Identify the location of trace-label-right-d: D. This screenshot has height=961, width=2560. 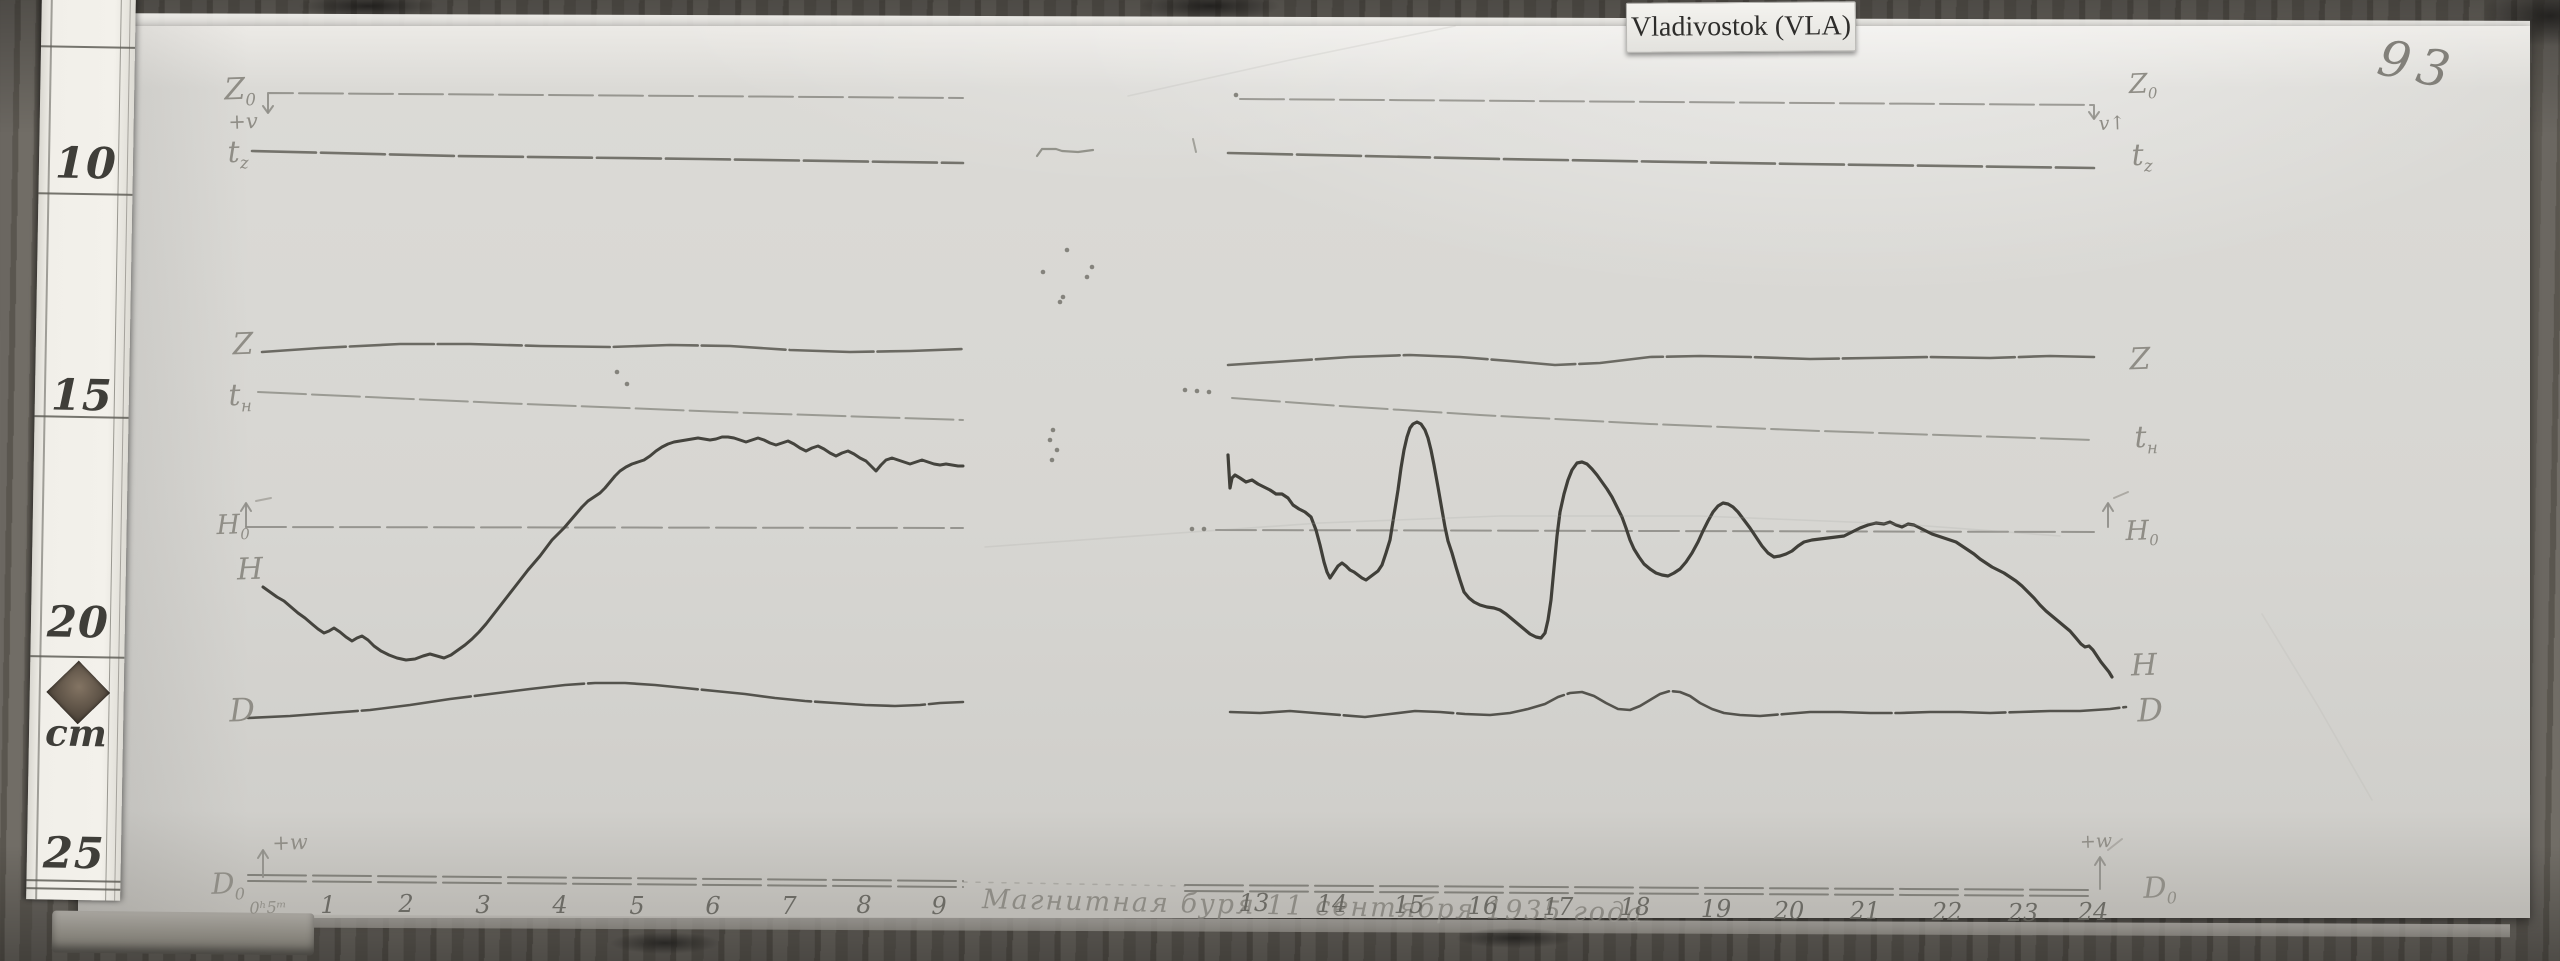
(2150, 710).